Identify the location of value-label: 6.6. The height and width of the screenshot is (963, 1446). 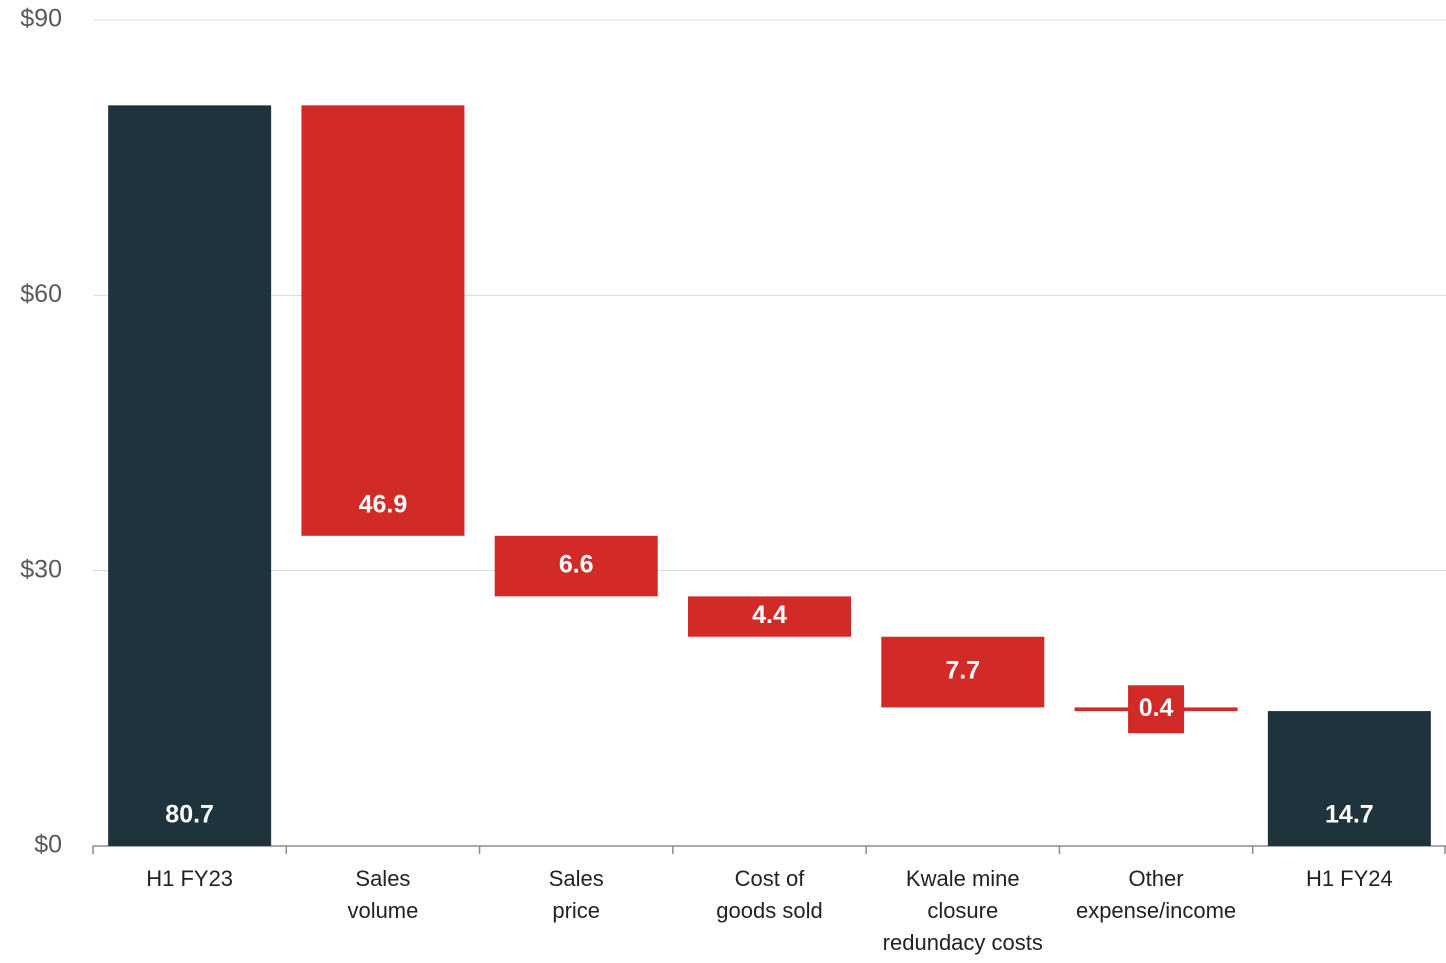
(576, 565).